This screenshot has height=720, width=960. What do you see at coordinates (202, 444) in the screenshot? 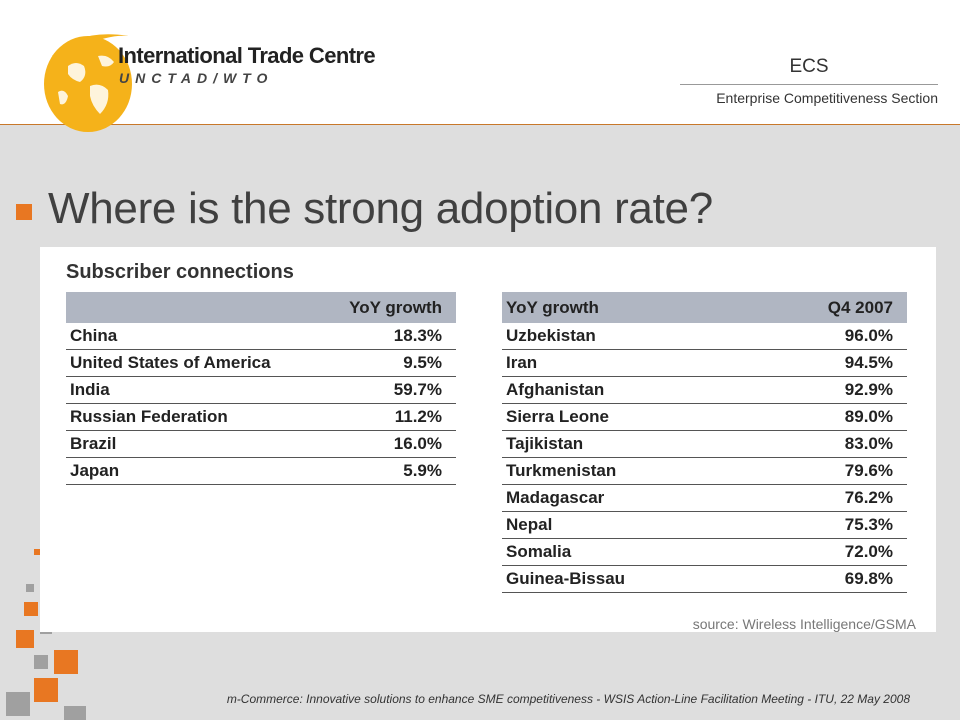
I see `country-cell: Brazil` at bounding box center [202, 444].